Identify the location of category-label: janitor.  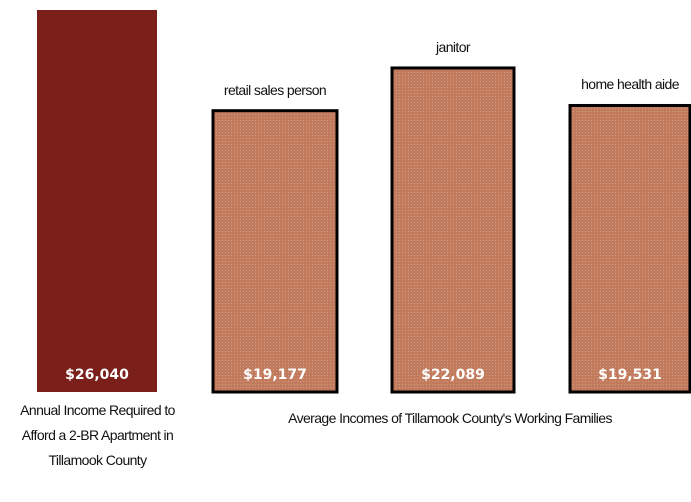
(453, 46).